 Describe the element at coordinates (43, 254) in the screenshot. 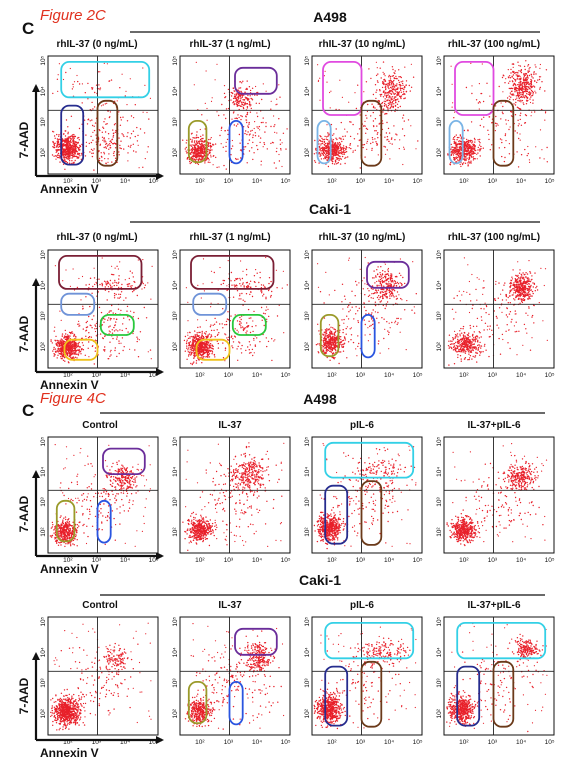

I see `y-tick-label: 10⁵` at that location.